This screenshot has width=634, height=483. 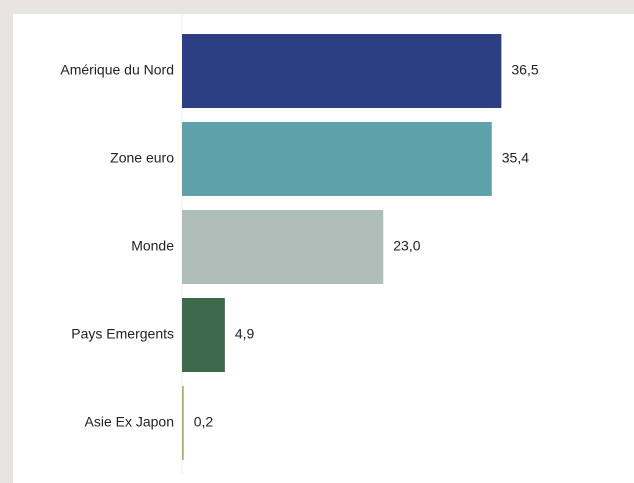 What do you see at coordinates (204, 422) in the screenshot?
I see `value-label-4: 0,2` at bounding box center [204, 422].